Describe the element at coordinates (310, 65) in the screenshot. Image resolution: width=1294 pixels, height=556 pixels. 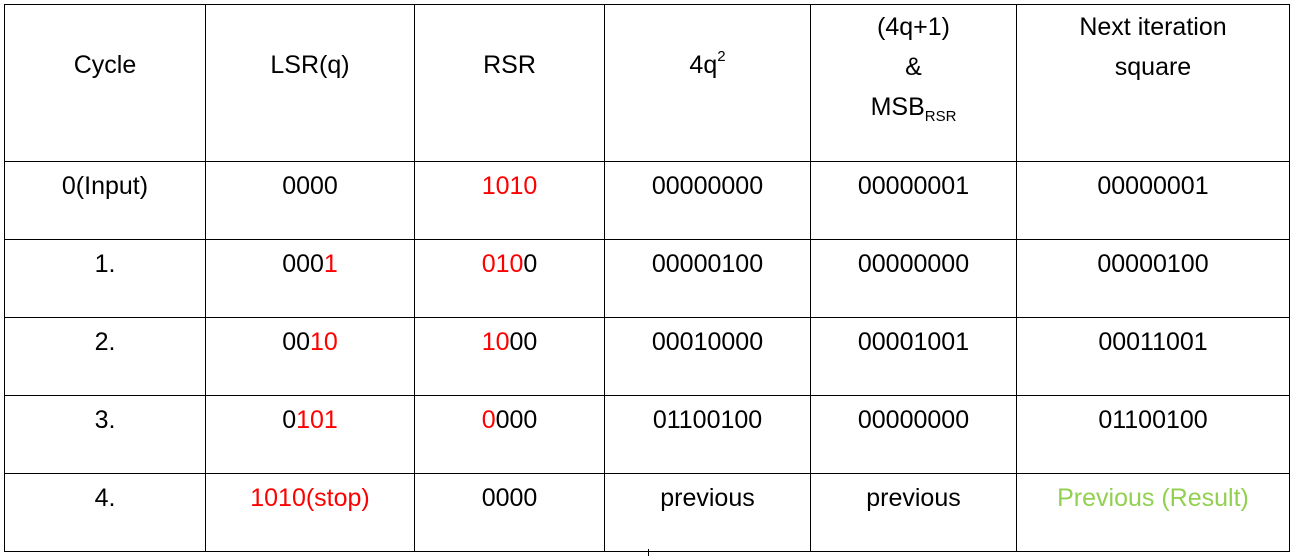
I see `header-lsr-label: LSR(q)` at that location.